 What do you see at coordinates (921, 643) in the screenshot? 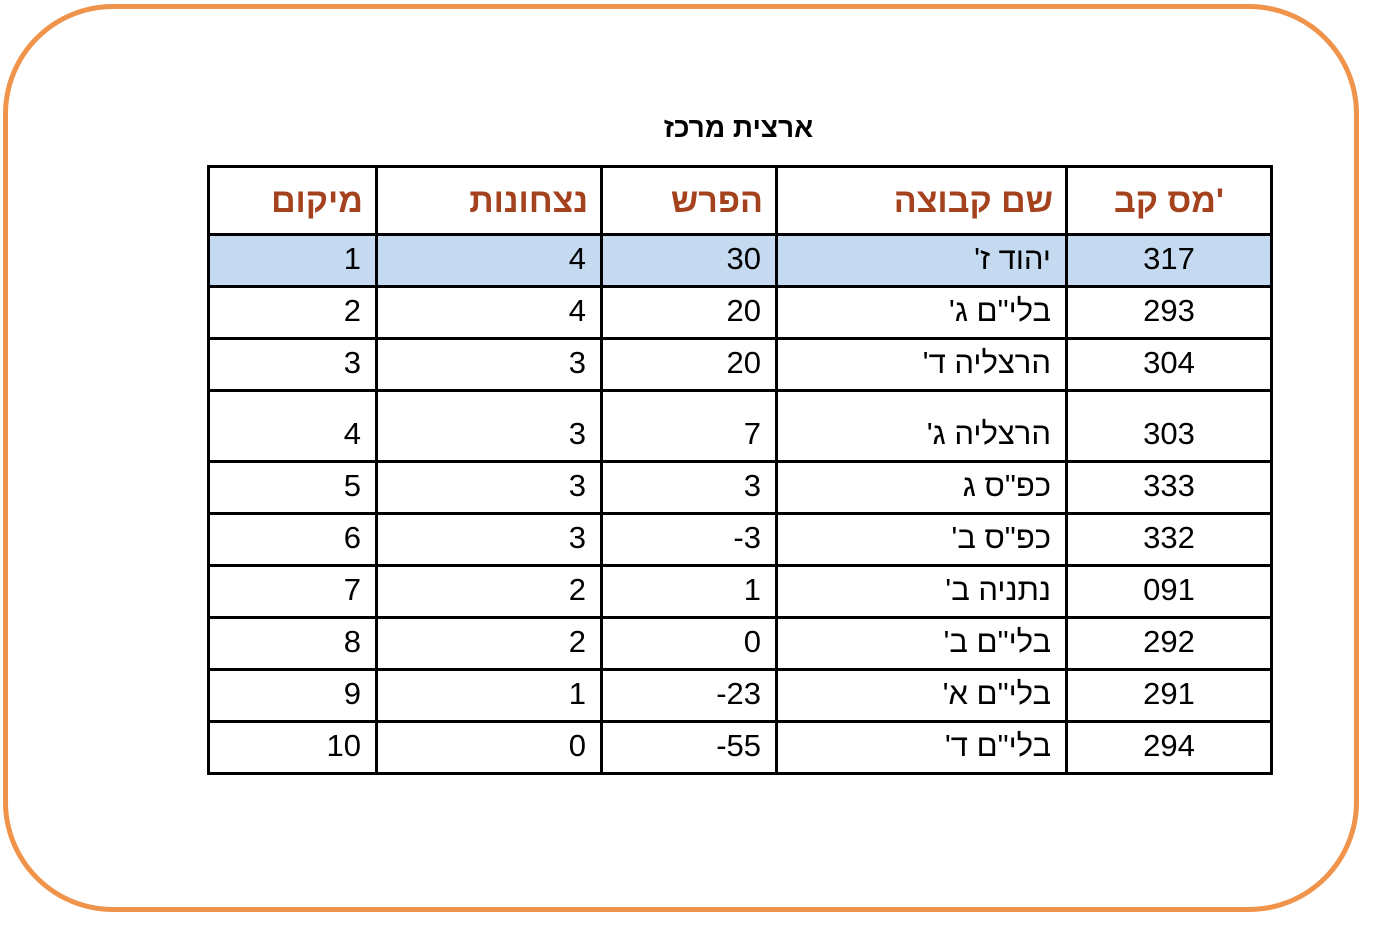
I see `cell-team-name: בלי"ם ב'` at bounding box center [921, 643].